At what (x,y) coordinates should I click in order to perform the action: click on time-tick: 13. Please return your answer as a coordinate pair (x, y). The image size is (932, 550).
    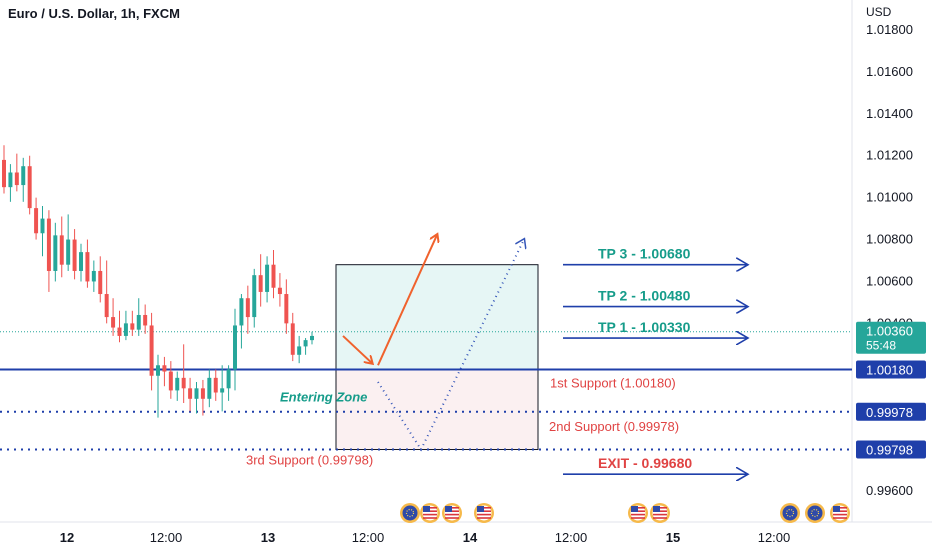
    Looking at the image, I should click on (268, 537).